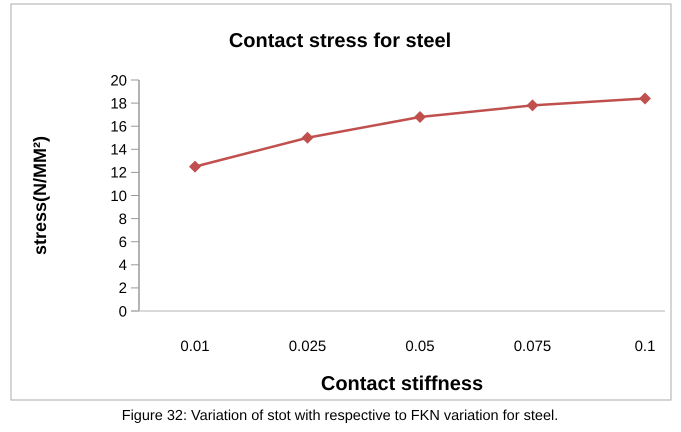 This screenshot has height=432, width=681. I want to click on y-tick-label: 0, so click(122, 311).